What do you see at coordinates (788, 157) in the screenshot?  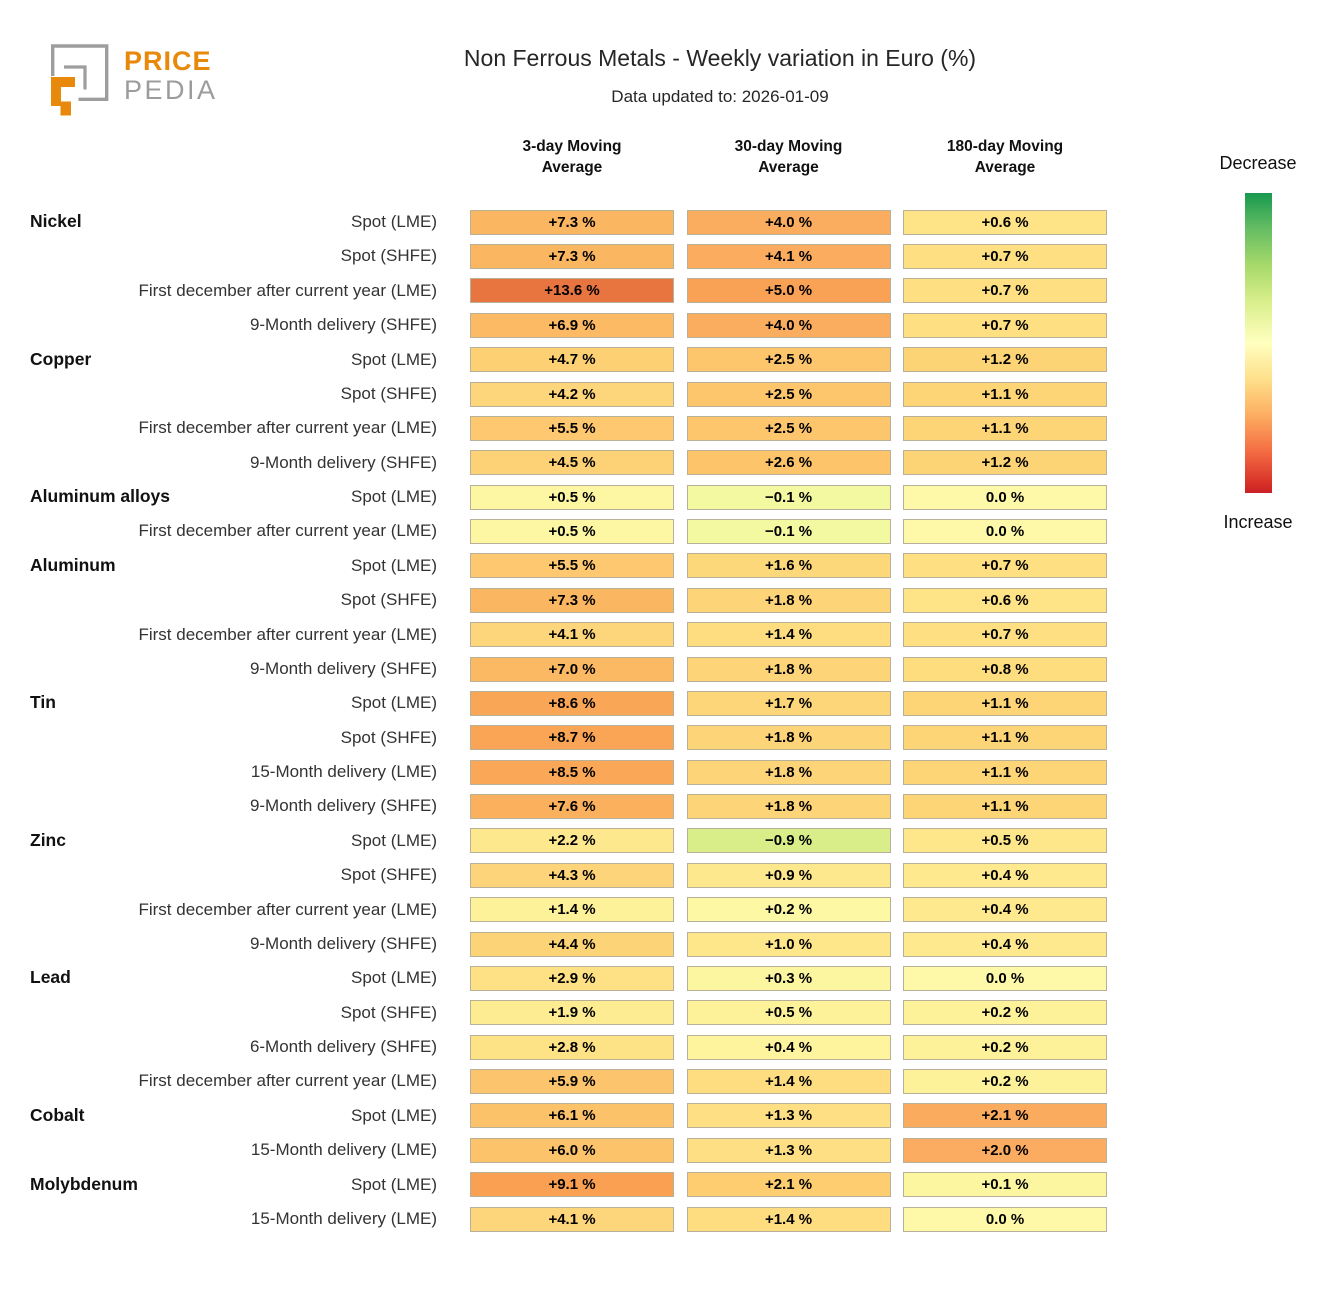 I see `column-header: 30-day Moving Average` at bounding box center [788, 157].